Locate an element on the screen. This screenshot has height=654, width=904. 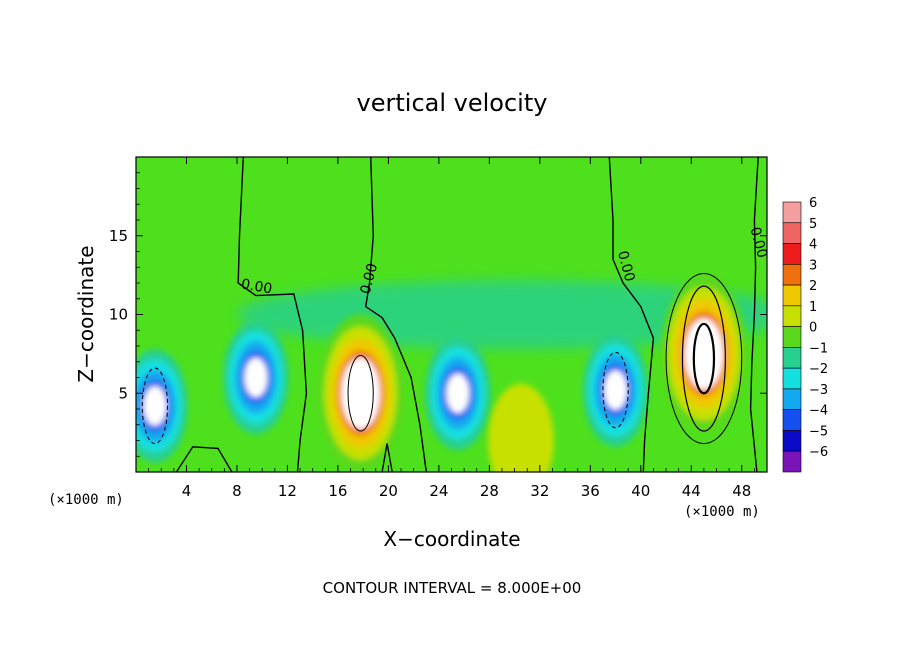
colorbar-label: 1 is located at coordinates (813, 307).